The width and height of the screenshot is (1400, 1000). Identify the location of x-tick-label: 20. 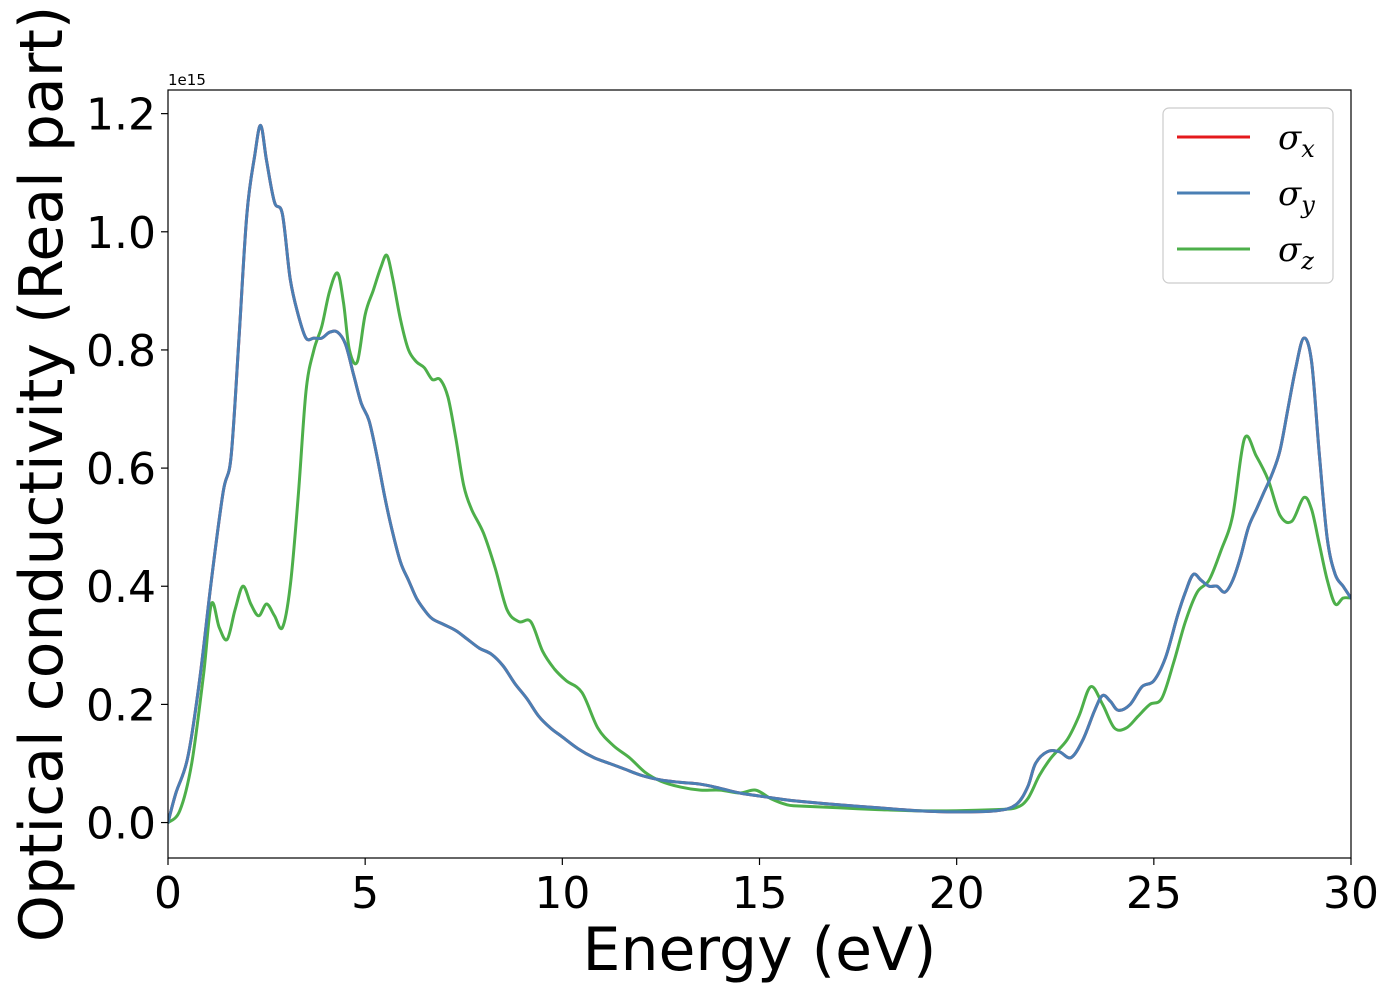
(957, 893).